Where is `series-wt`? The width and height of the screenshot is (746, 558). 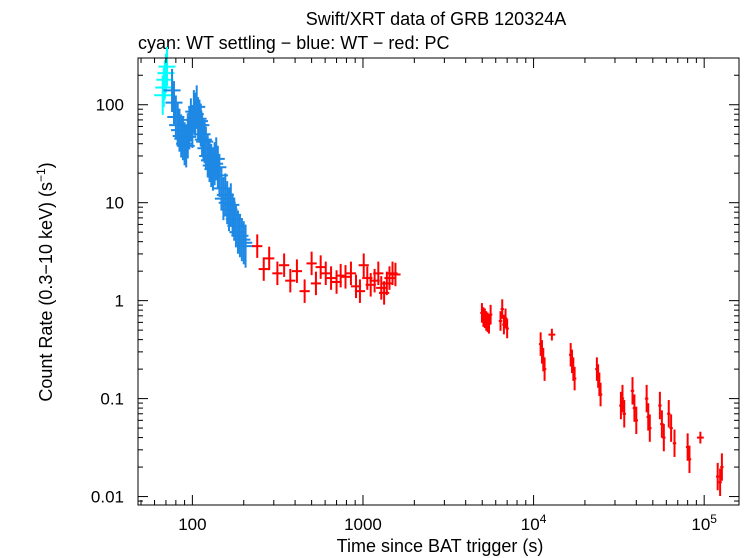 series-wt is located at coordinates (209, 168).